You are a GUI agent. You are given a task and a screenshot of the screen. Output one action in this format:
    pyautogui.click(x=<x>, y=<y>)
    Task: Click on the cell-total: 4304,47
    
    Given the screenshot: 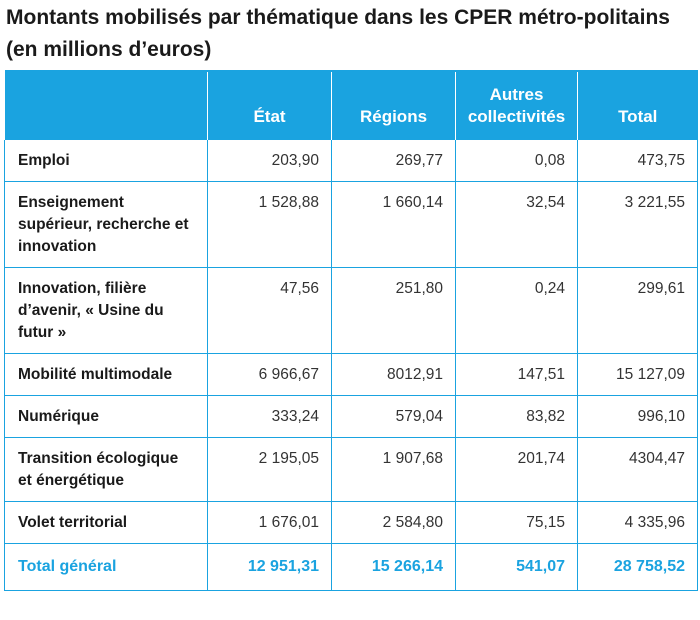 What is the action you would take?
    pyautogui.click(x=637, y=469)
    